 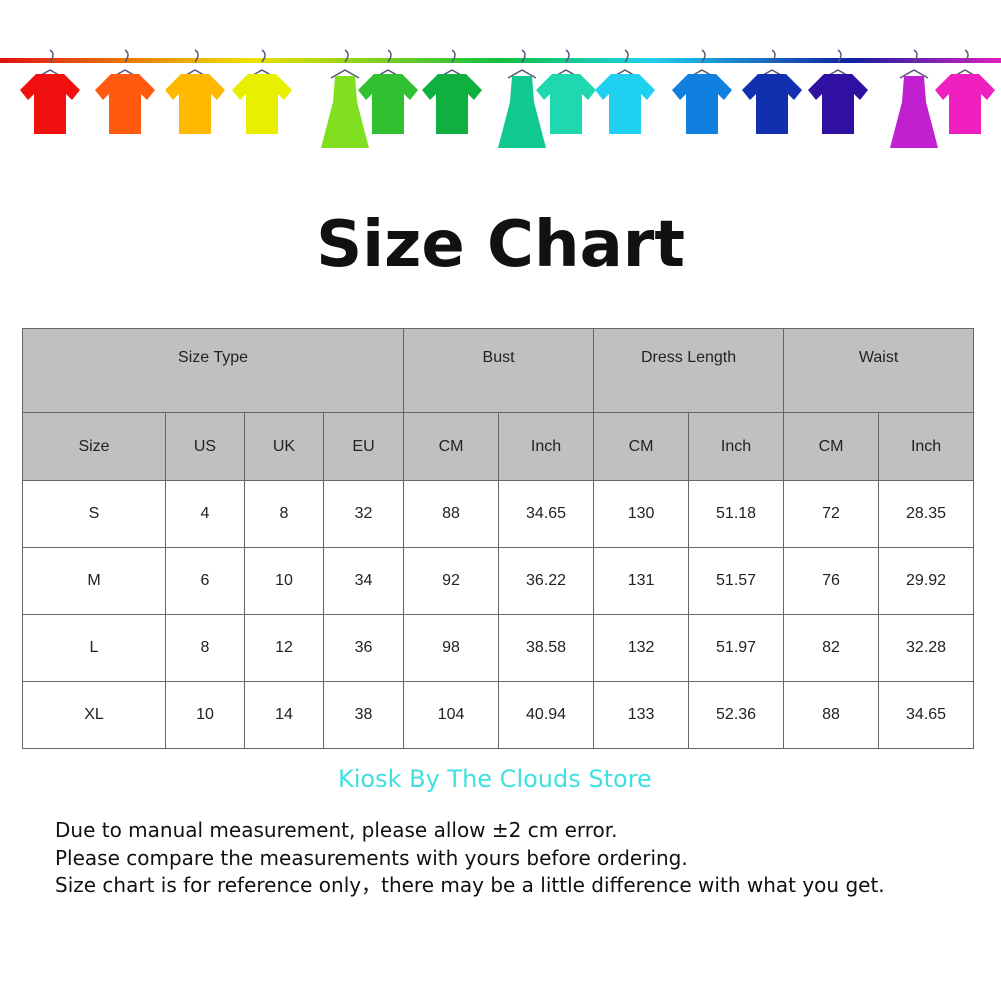 What do you see at coordinates (363, 514) in the screenshot?
I see `table-cell: 32` at bounding box center [363, 514].